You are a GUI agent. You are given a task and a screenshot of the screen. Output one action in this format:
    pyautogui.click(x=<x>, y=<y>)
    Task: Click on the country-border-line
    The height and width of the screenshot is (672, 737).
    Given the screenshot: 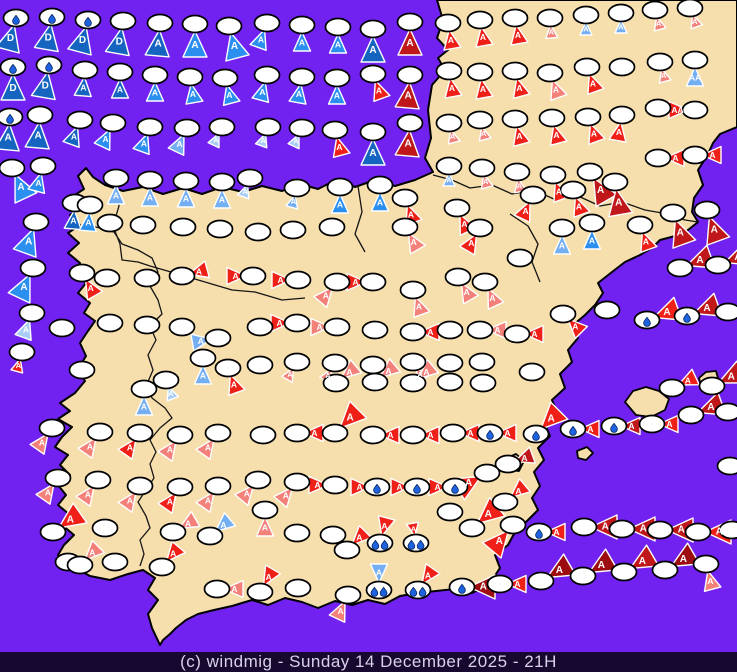 What is the action you would take?
    pyautogui.click(x=360, y=219)
    